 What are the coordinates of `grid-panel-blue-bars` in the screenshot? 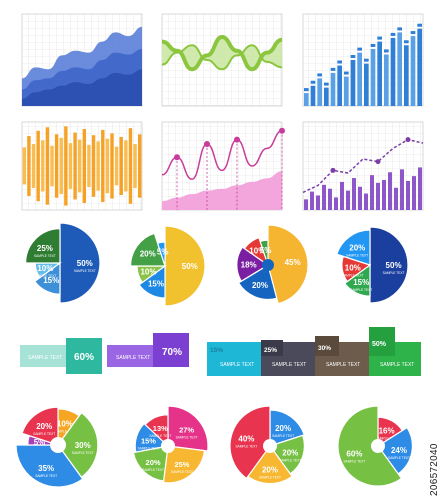 It's located at (363, 60).